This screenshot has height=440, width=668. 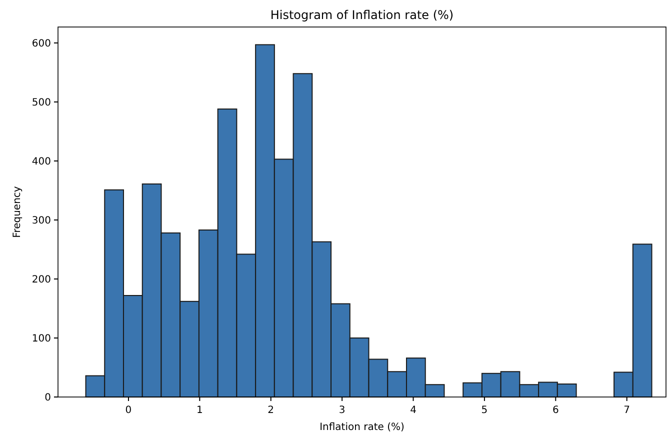 I want to click on y-tick-label: 200, so click(x=41, y=280).